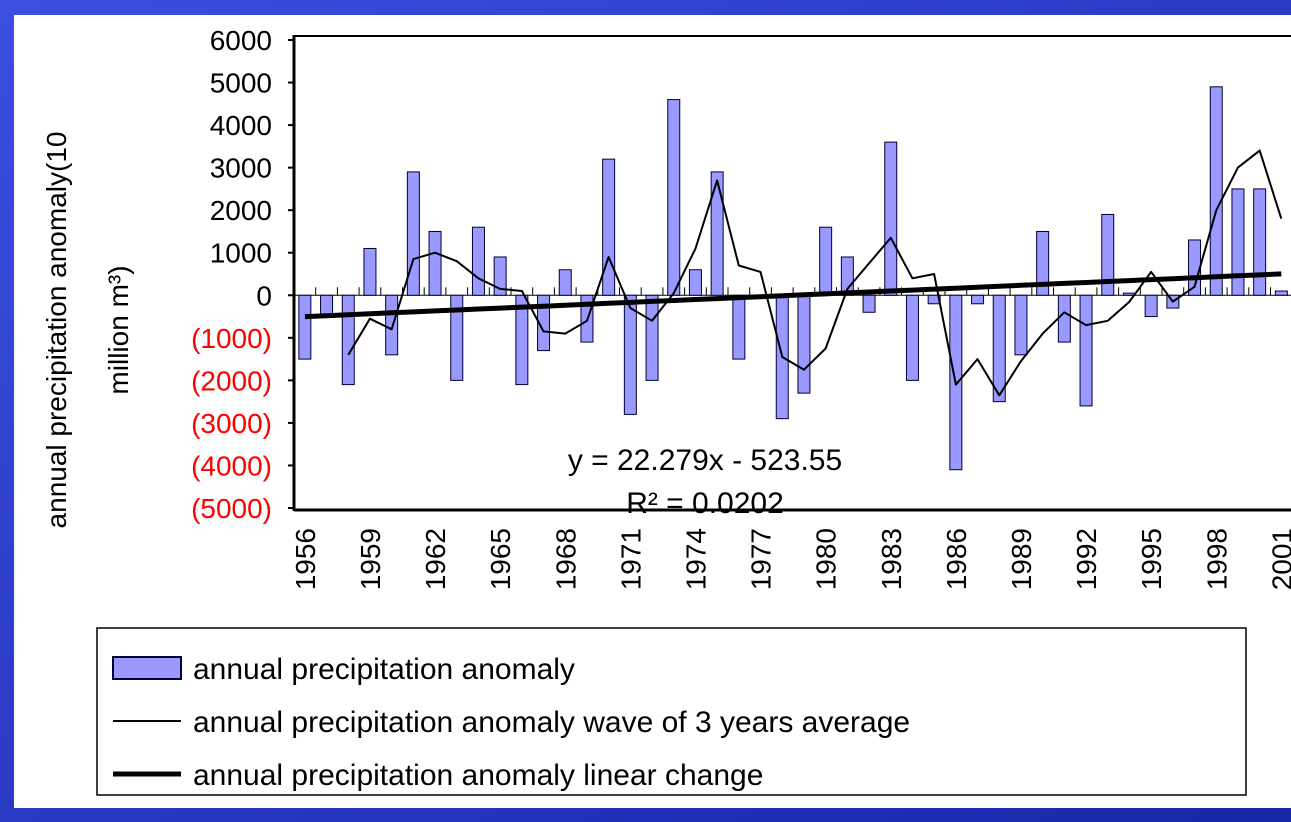  What do you see at coordinates (147, 668) in the screenshot?
I see `legend-swatch` at bounding box center [147, 668].